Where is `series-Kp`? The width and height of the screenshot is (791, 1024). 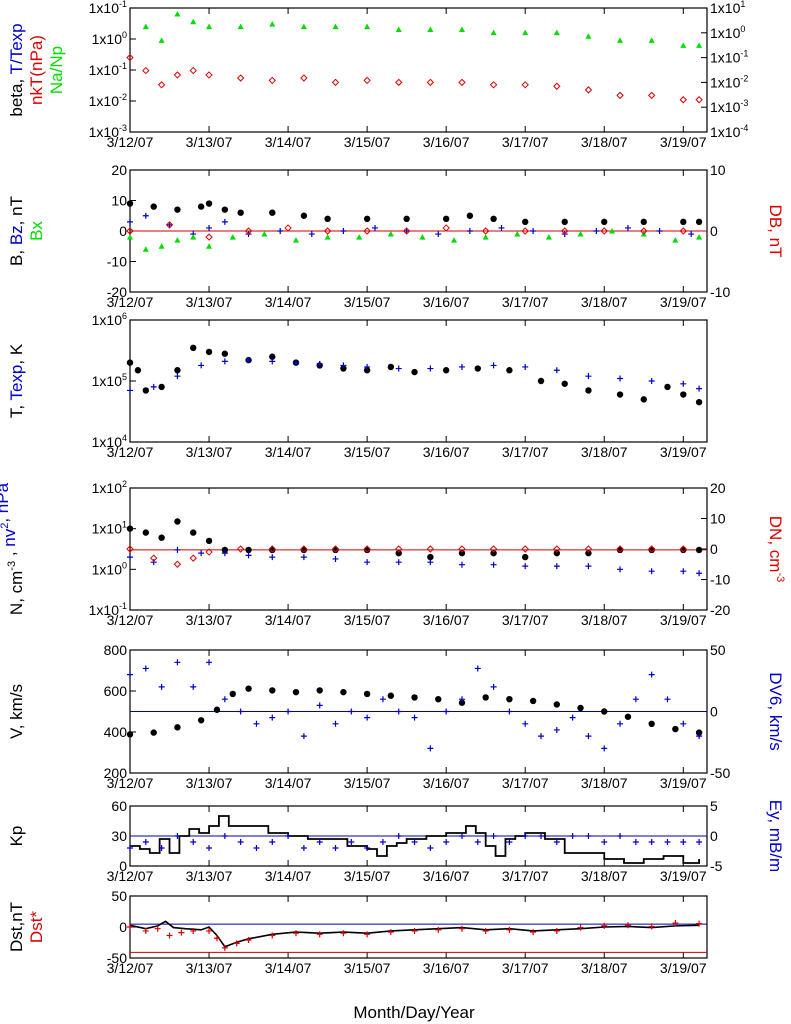
series-Kp is located at coordinates (415, 839).